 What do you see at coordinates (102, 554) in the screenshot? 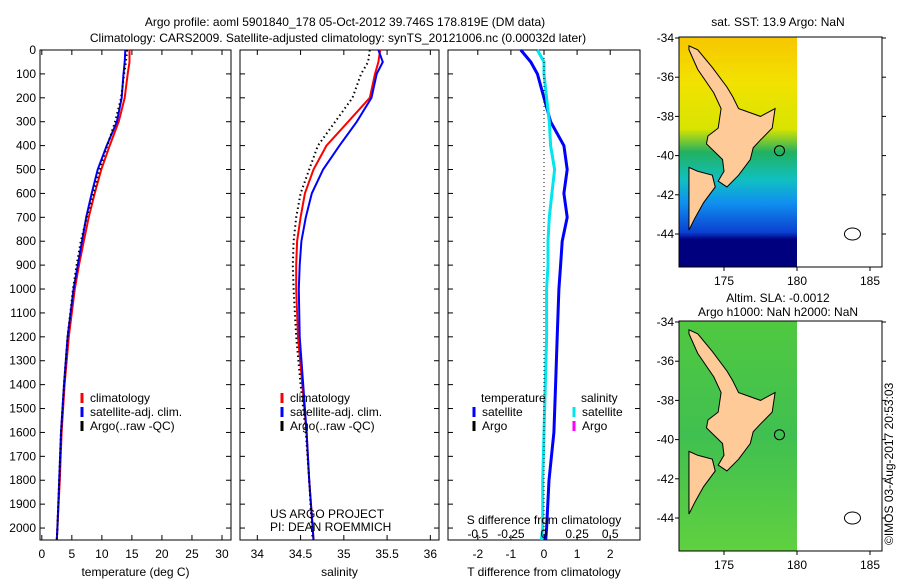
I see `x-tick-label: 10` at bounding box center [102, 554].